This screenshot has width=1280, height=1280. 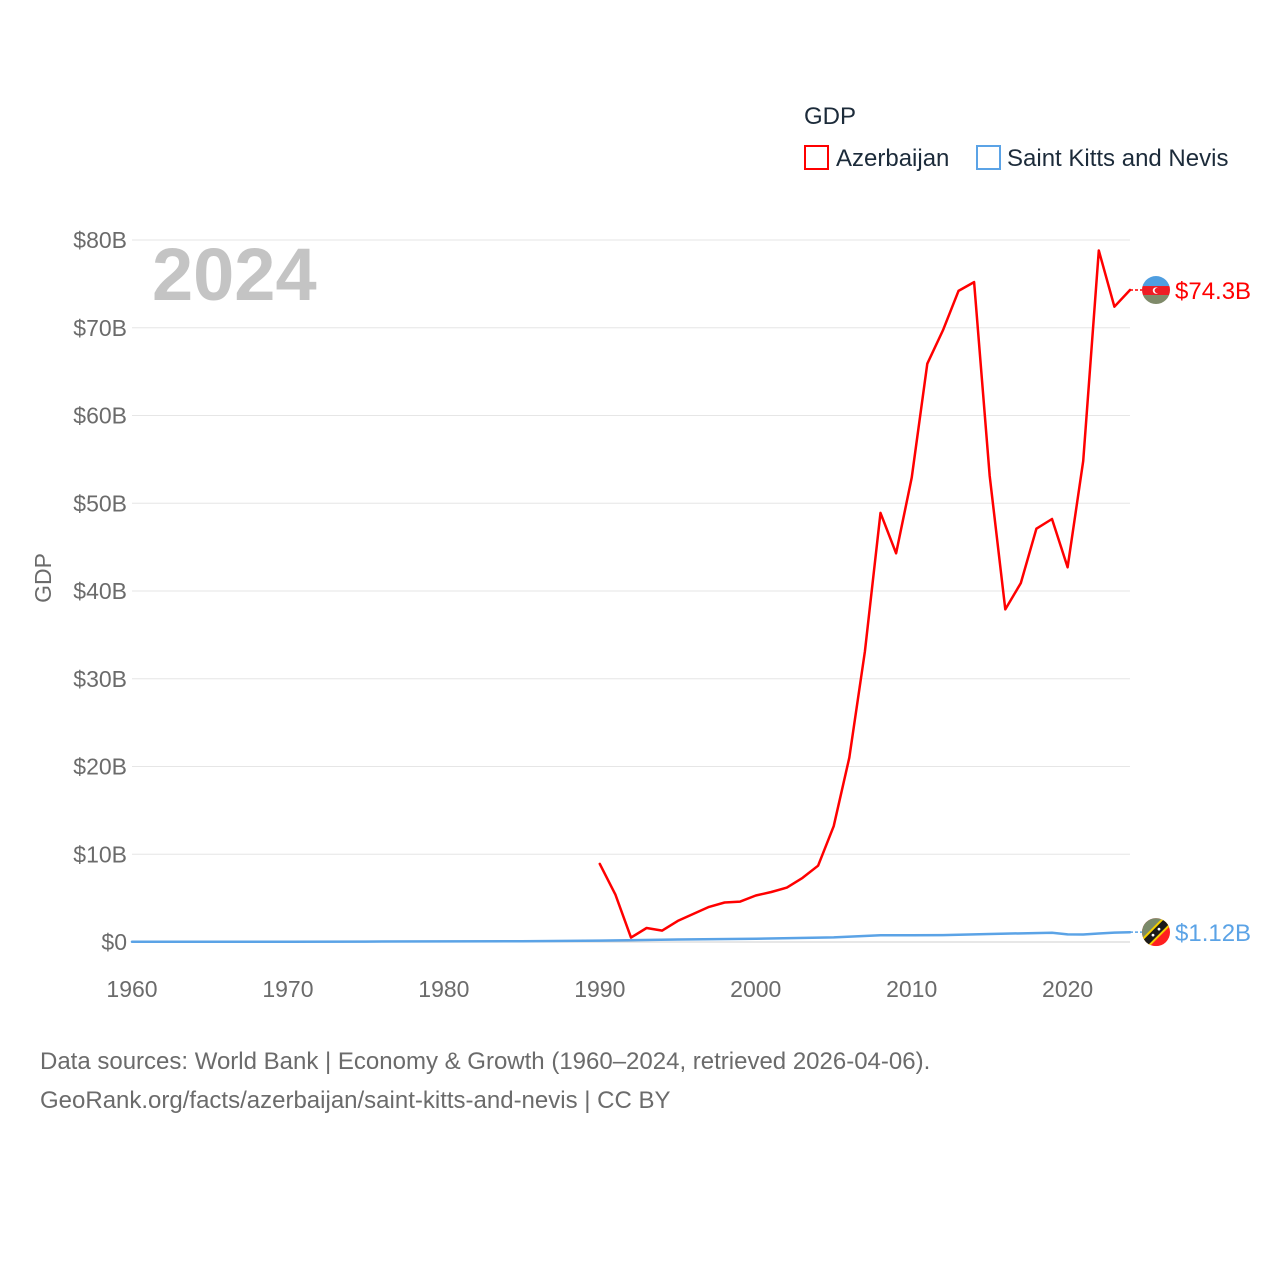 I want to click on end-value-label-saint-kitts-and-nevis: $1.12B, so click(x=1213, y=933).